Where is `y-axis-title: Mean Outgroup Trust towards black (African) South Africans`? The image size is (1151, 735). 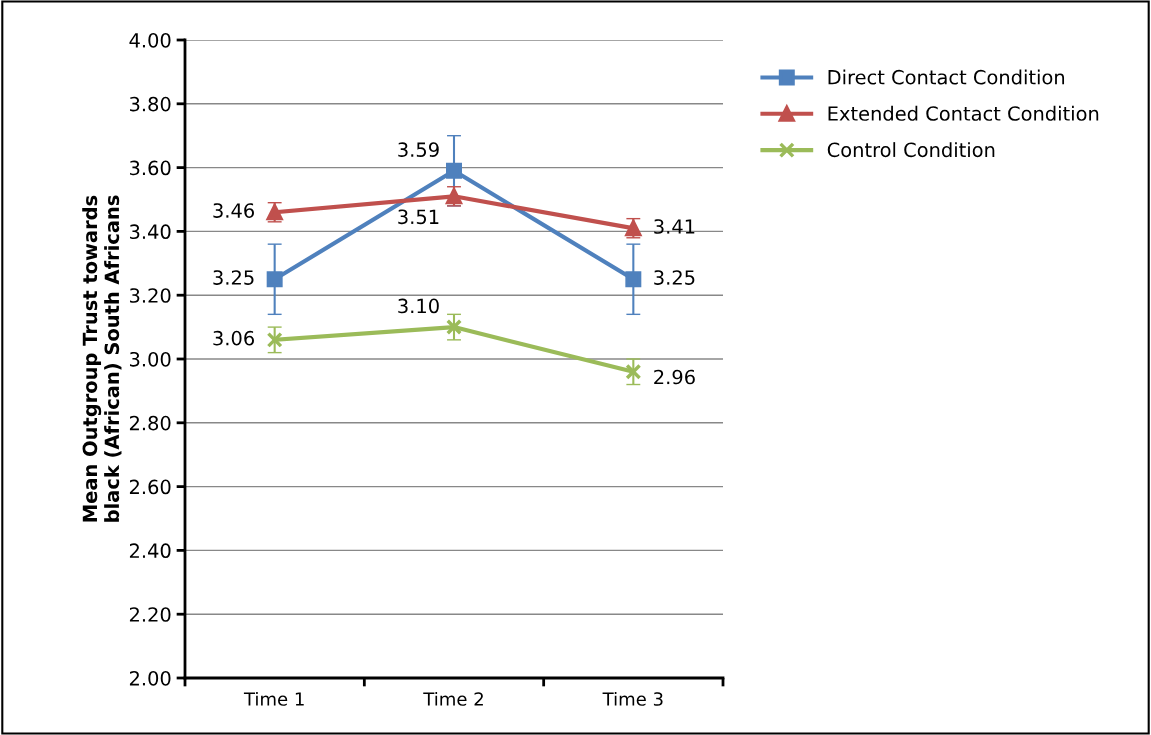
y-axis-title: Mean Outgroup Trust towards black (African) South Africans is located at coordinates (102, 358).